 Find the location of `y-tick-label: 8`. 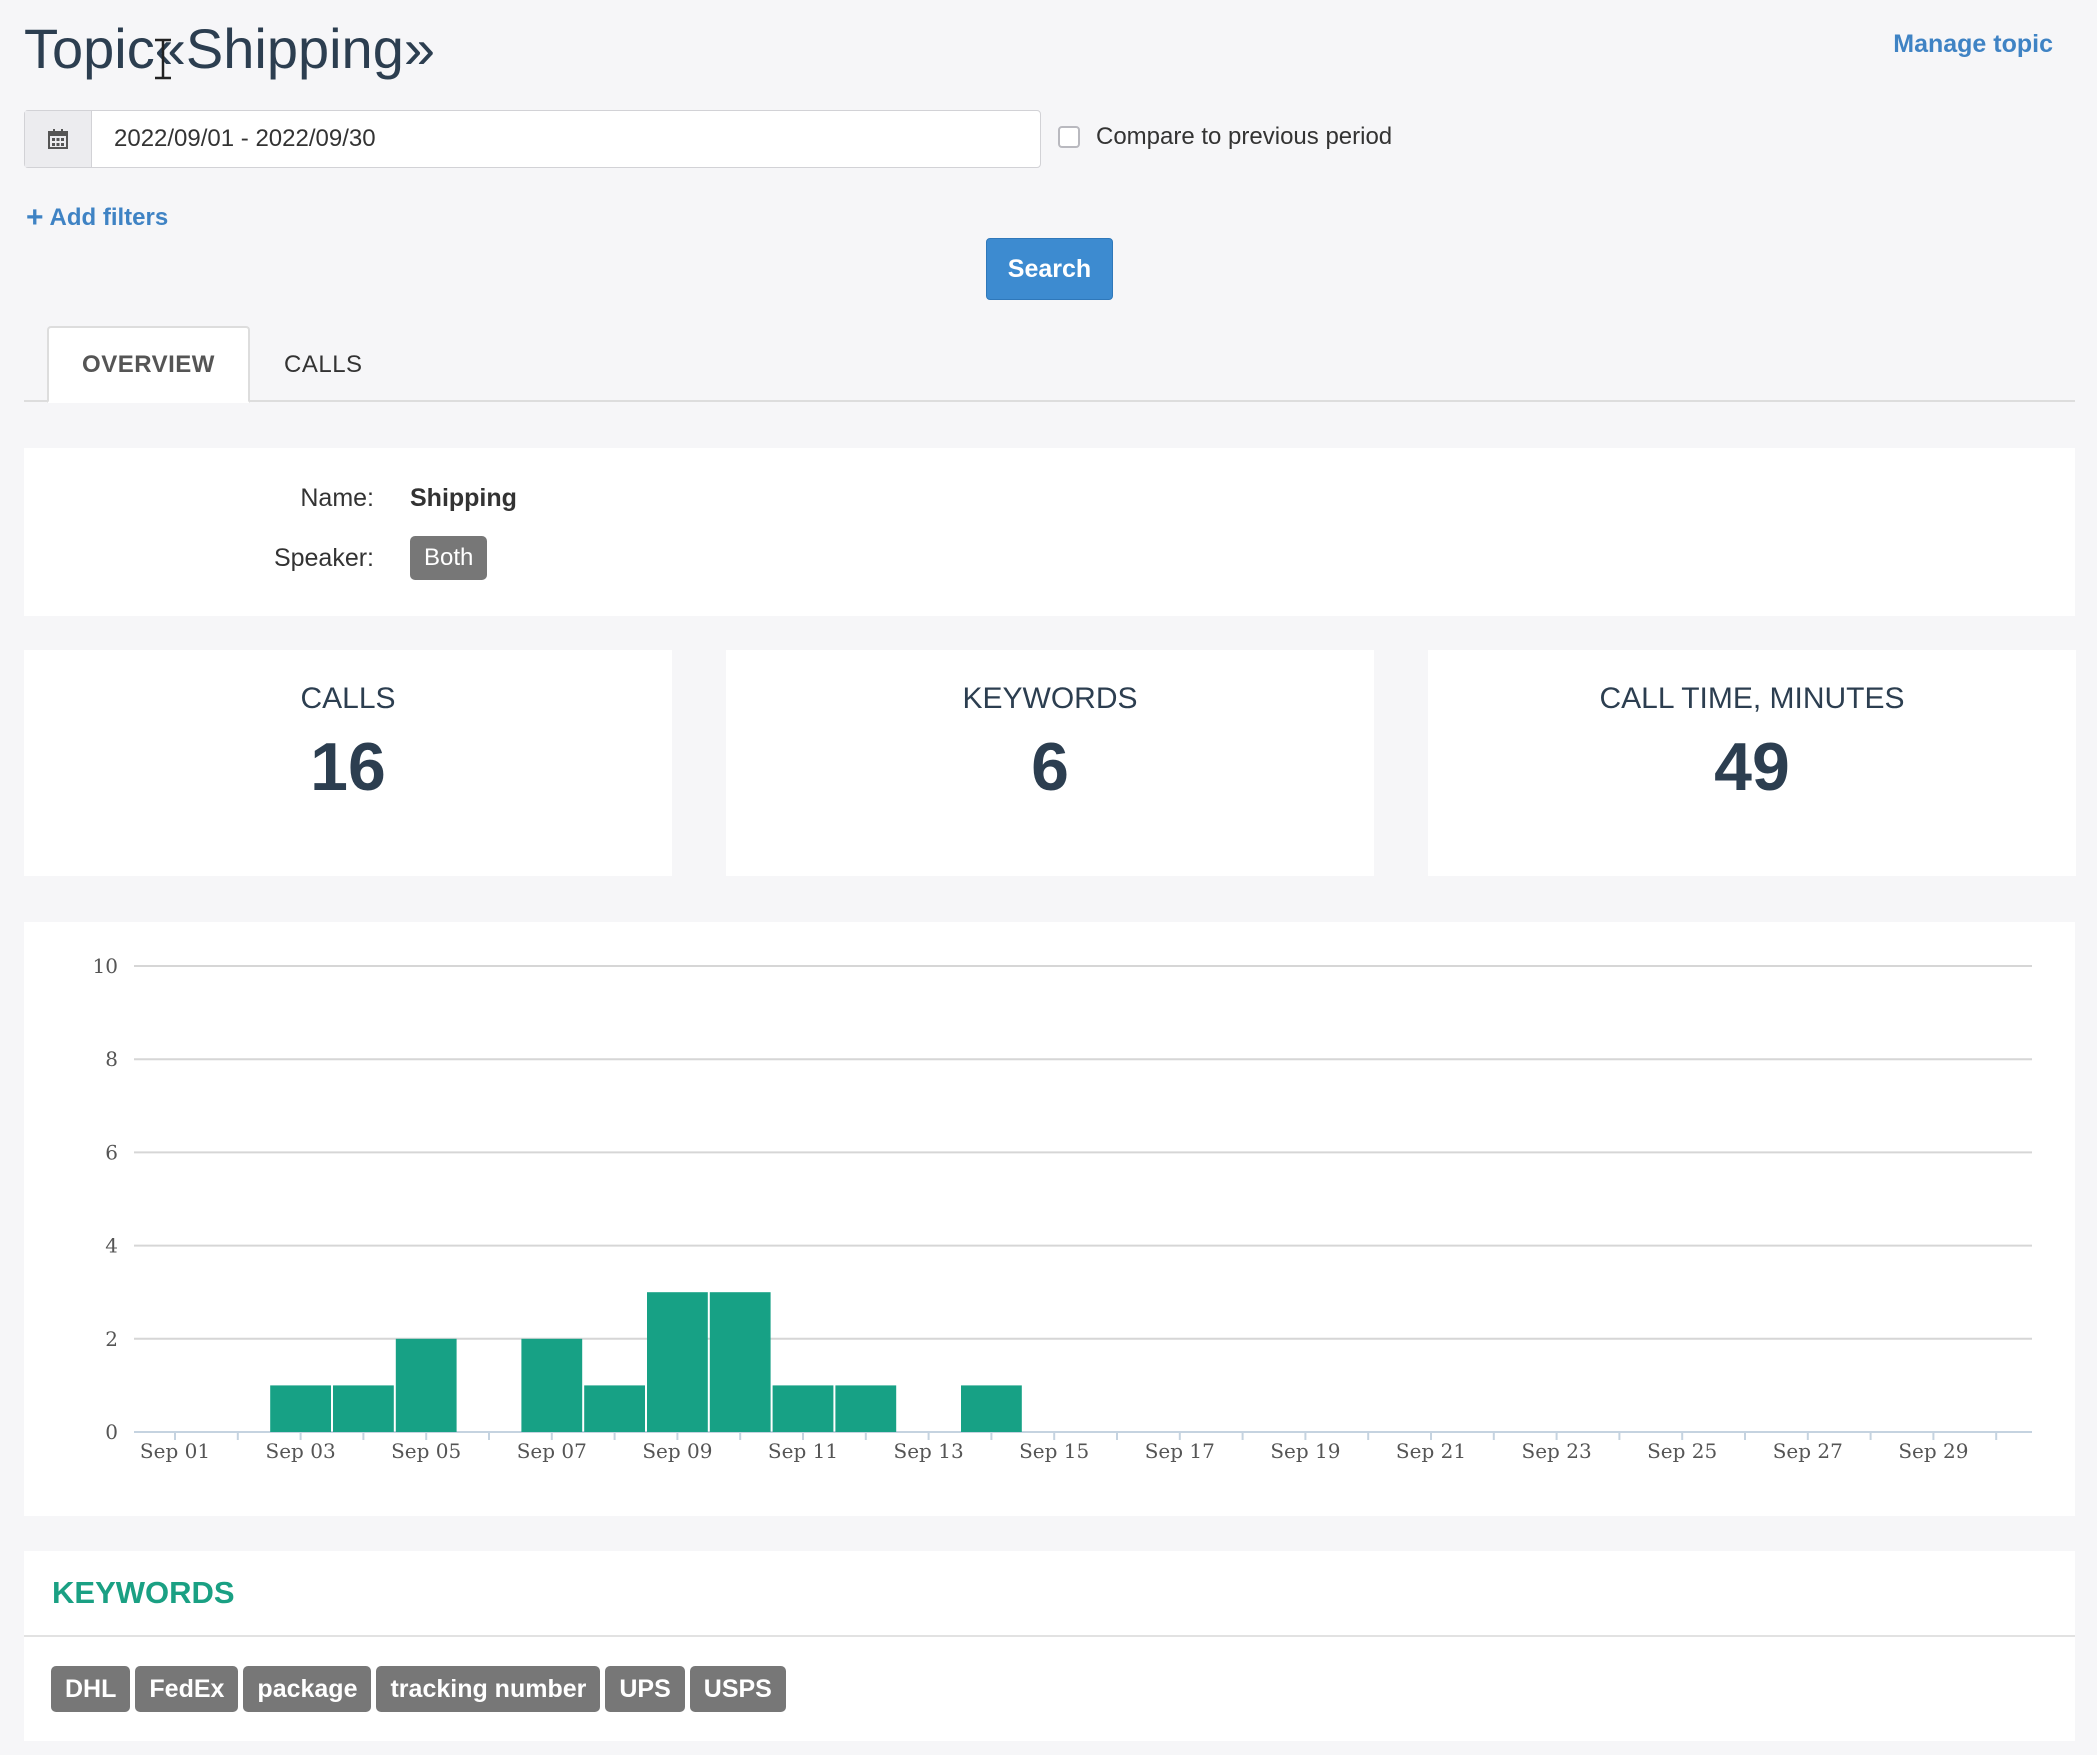

y-tick-label: 8 is located at coordinates (111, 1059).